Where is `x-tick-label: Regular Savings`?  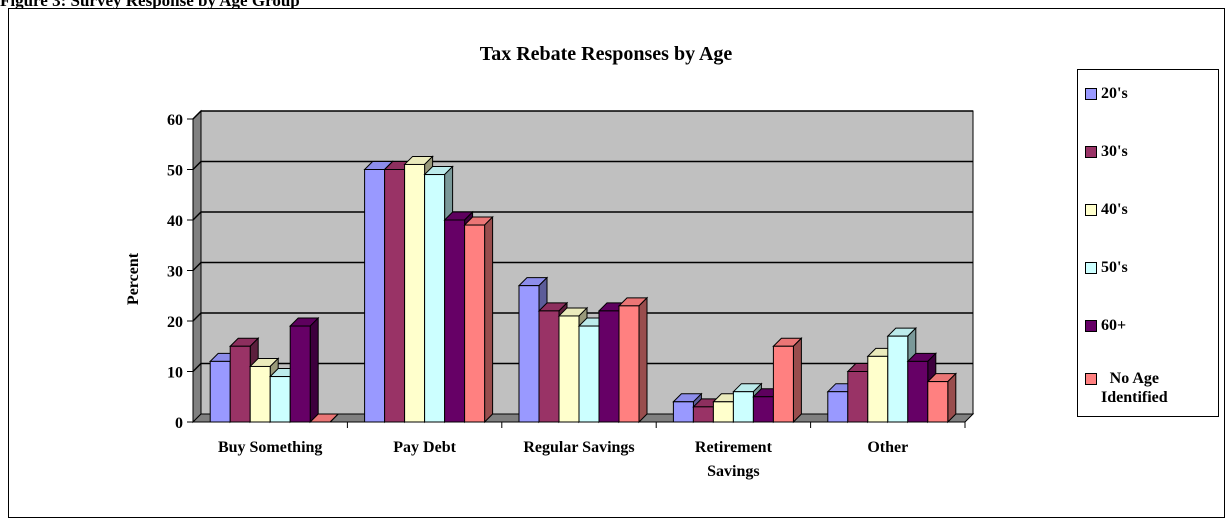
x-tick-label: Regular Savings is located at coordinates (578, 447).